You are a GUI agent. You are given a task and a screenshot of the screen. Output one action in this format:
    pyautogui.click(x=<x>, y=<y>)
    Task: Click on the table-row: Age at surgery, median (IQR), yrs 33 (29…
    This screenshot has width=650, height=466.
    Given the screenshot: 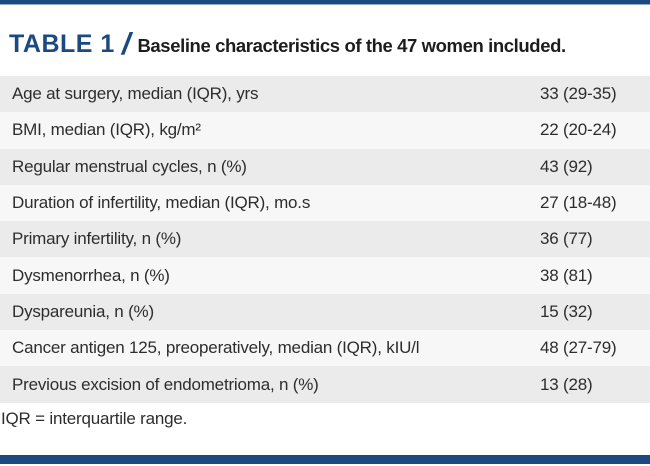 What is the action you would take?
    pyautogui.click(x=325, y=94)
    